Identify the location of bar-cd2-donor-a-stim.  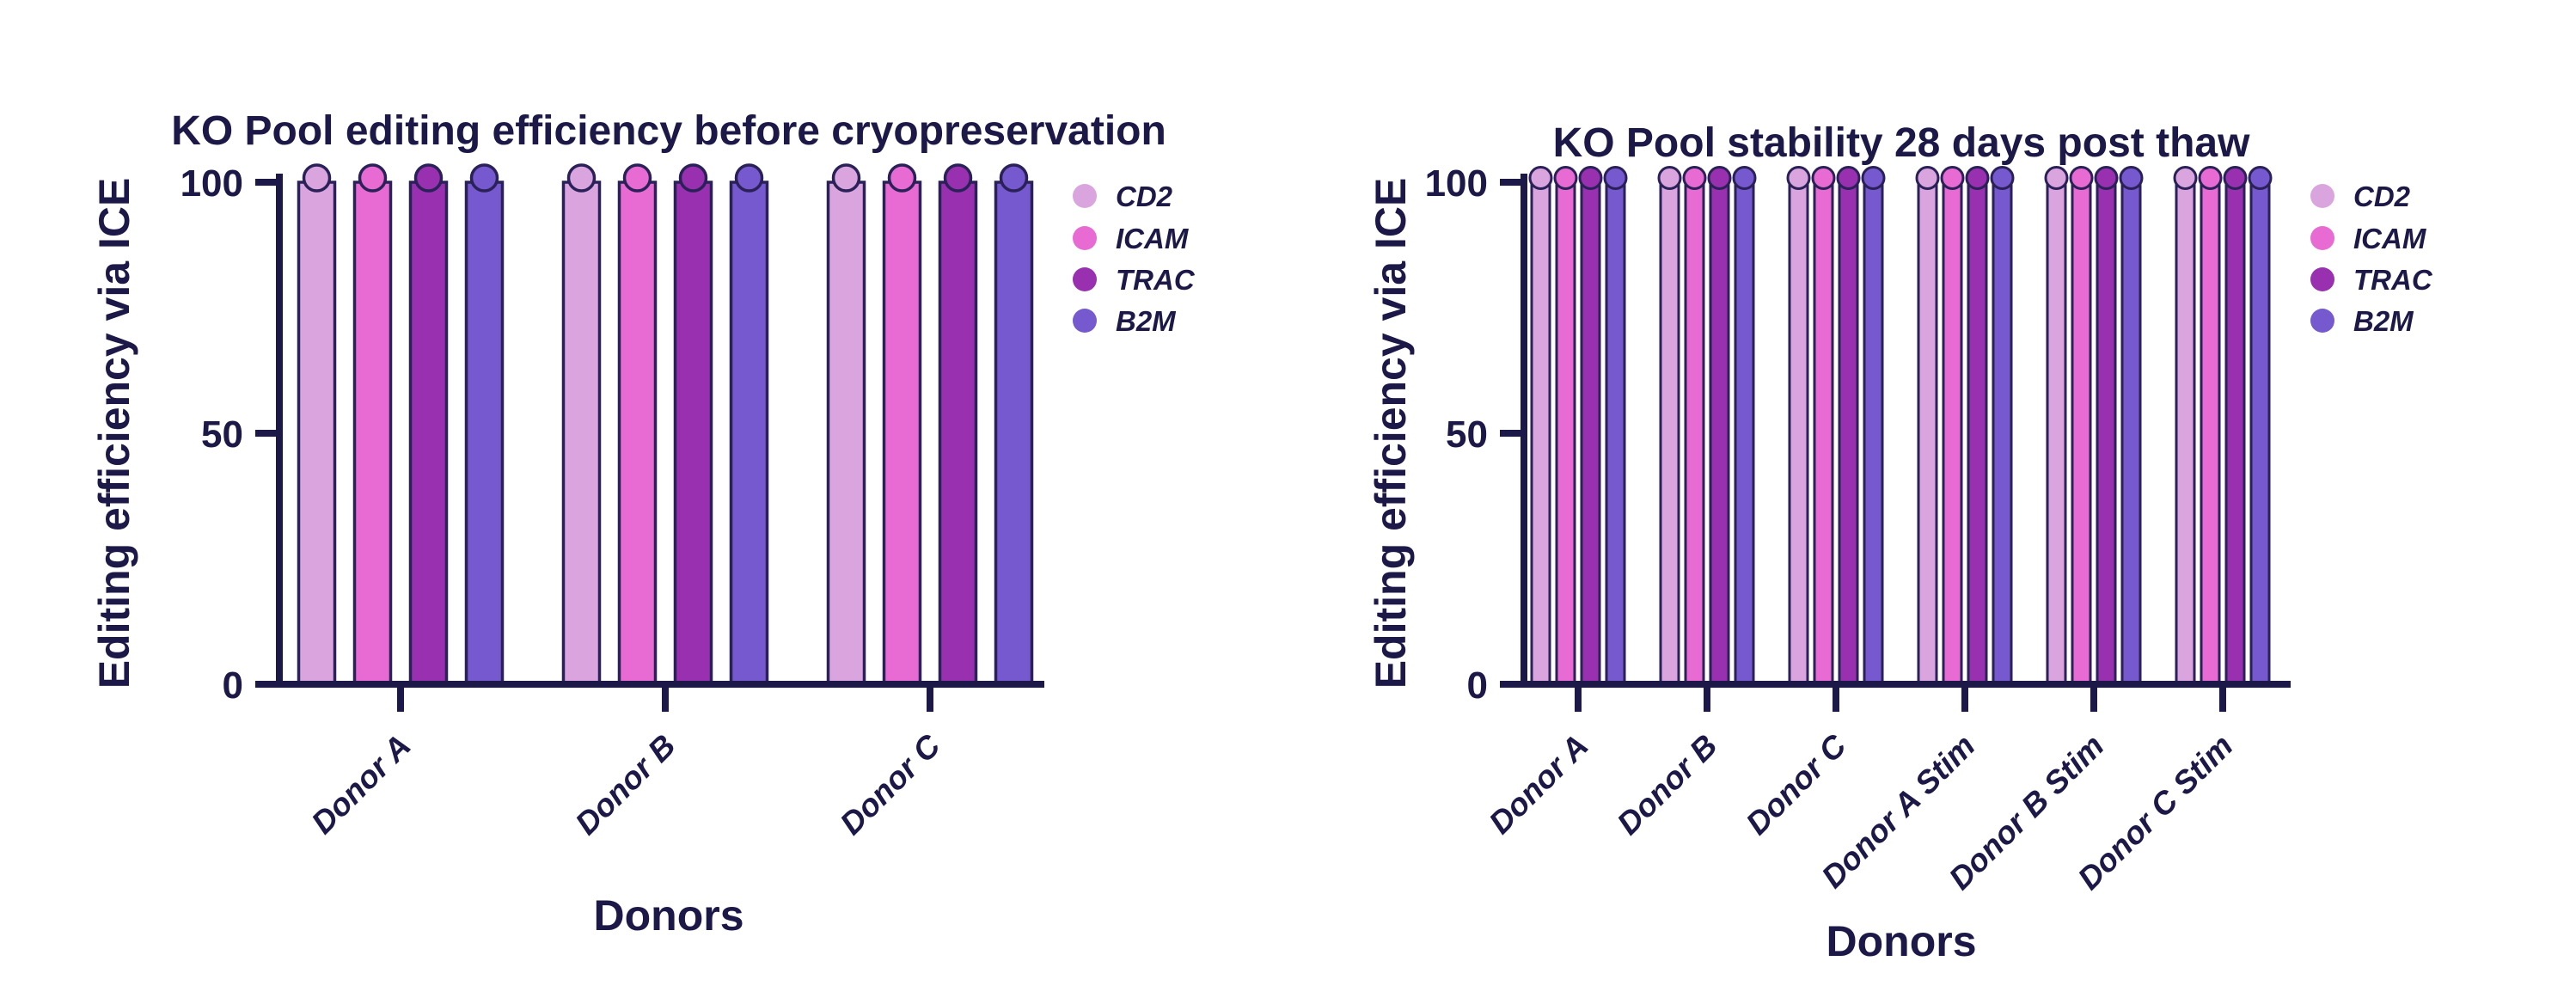
(1927, 434).